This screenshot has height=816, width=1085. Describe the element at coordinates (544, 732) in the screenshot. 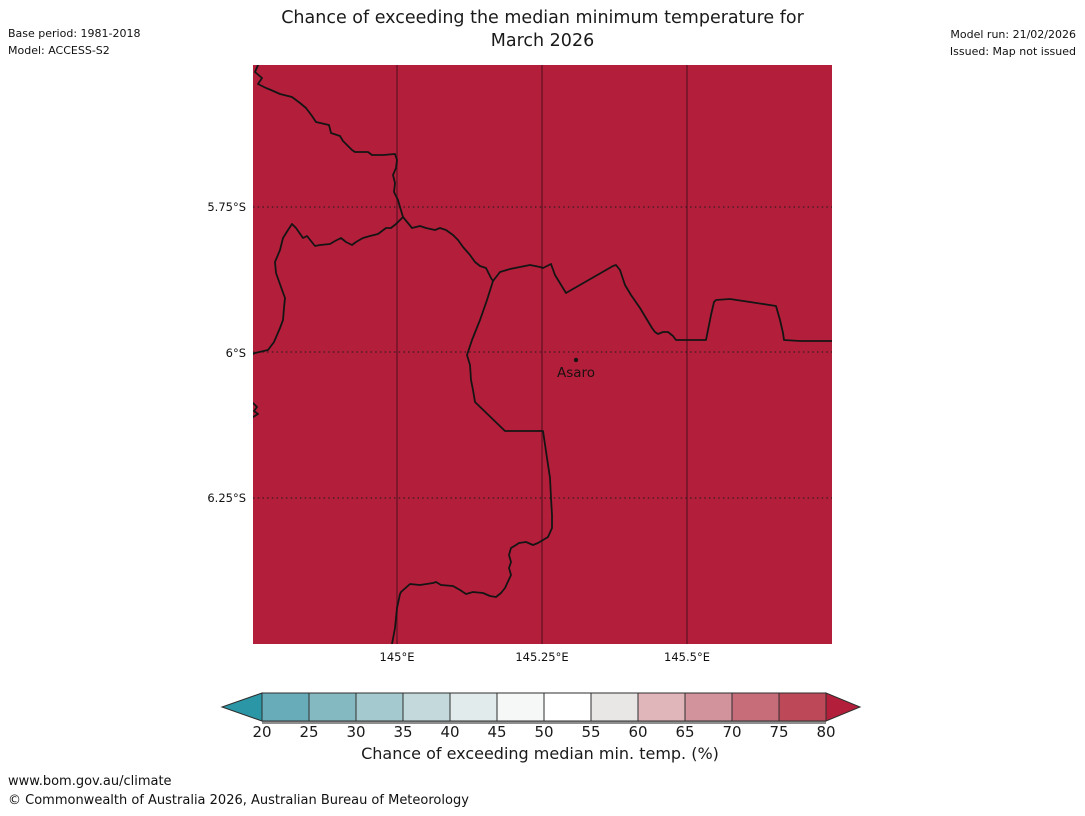

I see `colorbar-tick-50: 50` at that location.